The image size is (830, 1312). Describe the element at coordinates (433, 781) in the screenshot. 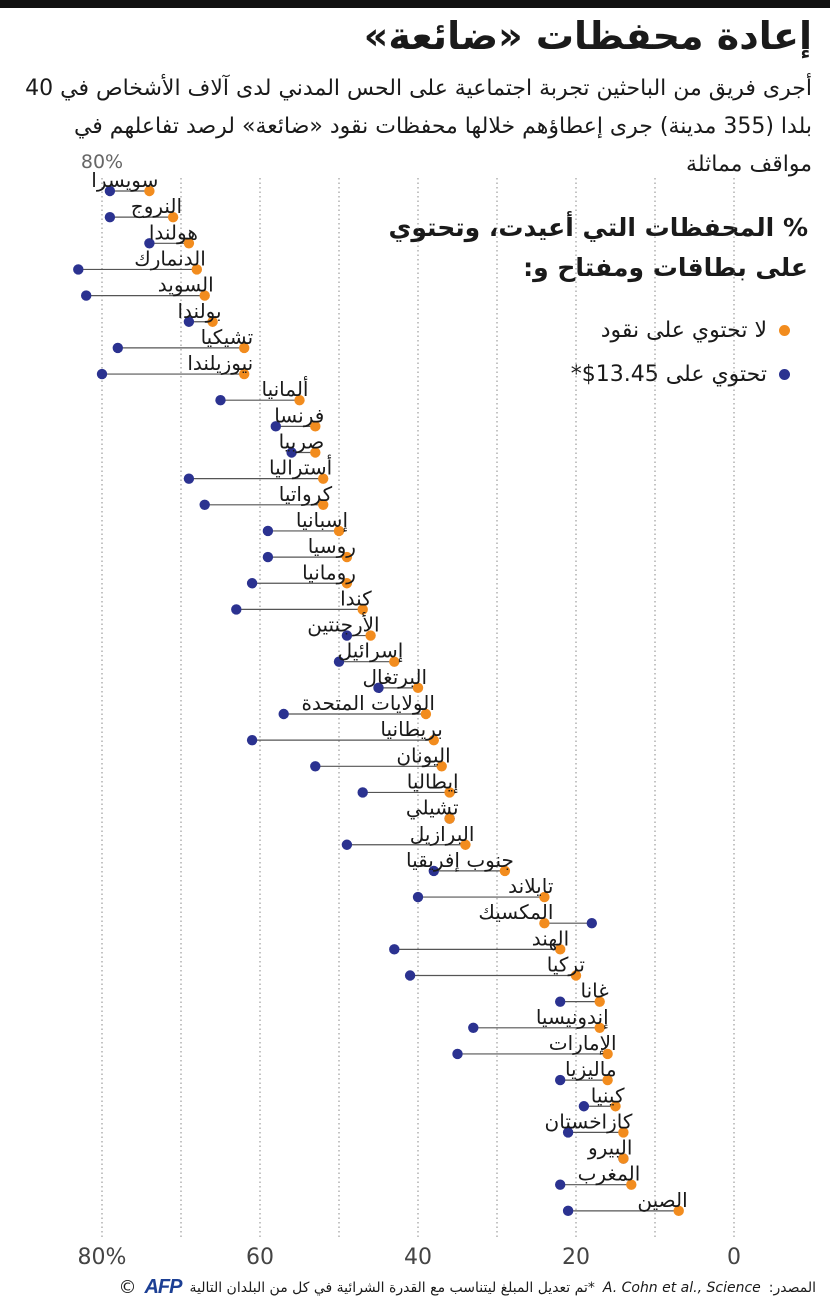

I see `country-label: إيطاليا` at that location.